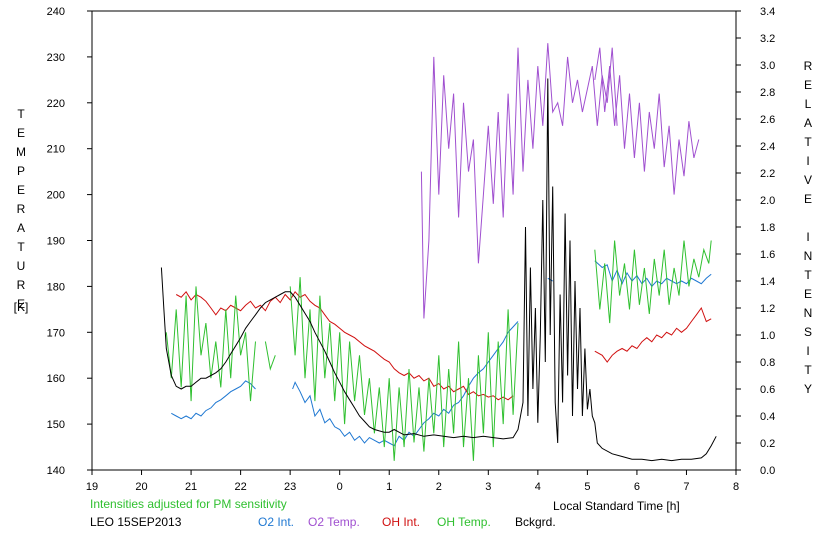 The image size is (828, 535). I want to click on left-axis-unit: [K], so click(21, 307).